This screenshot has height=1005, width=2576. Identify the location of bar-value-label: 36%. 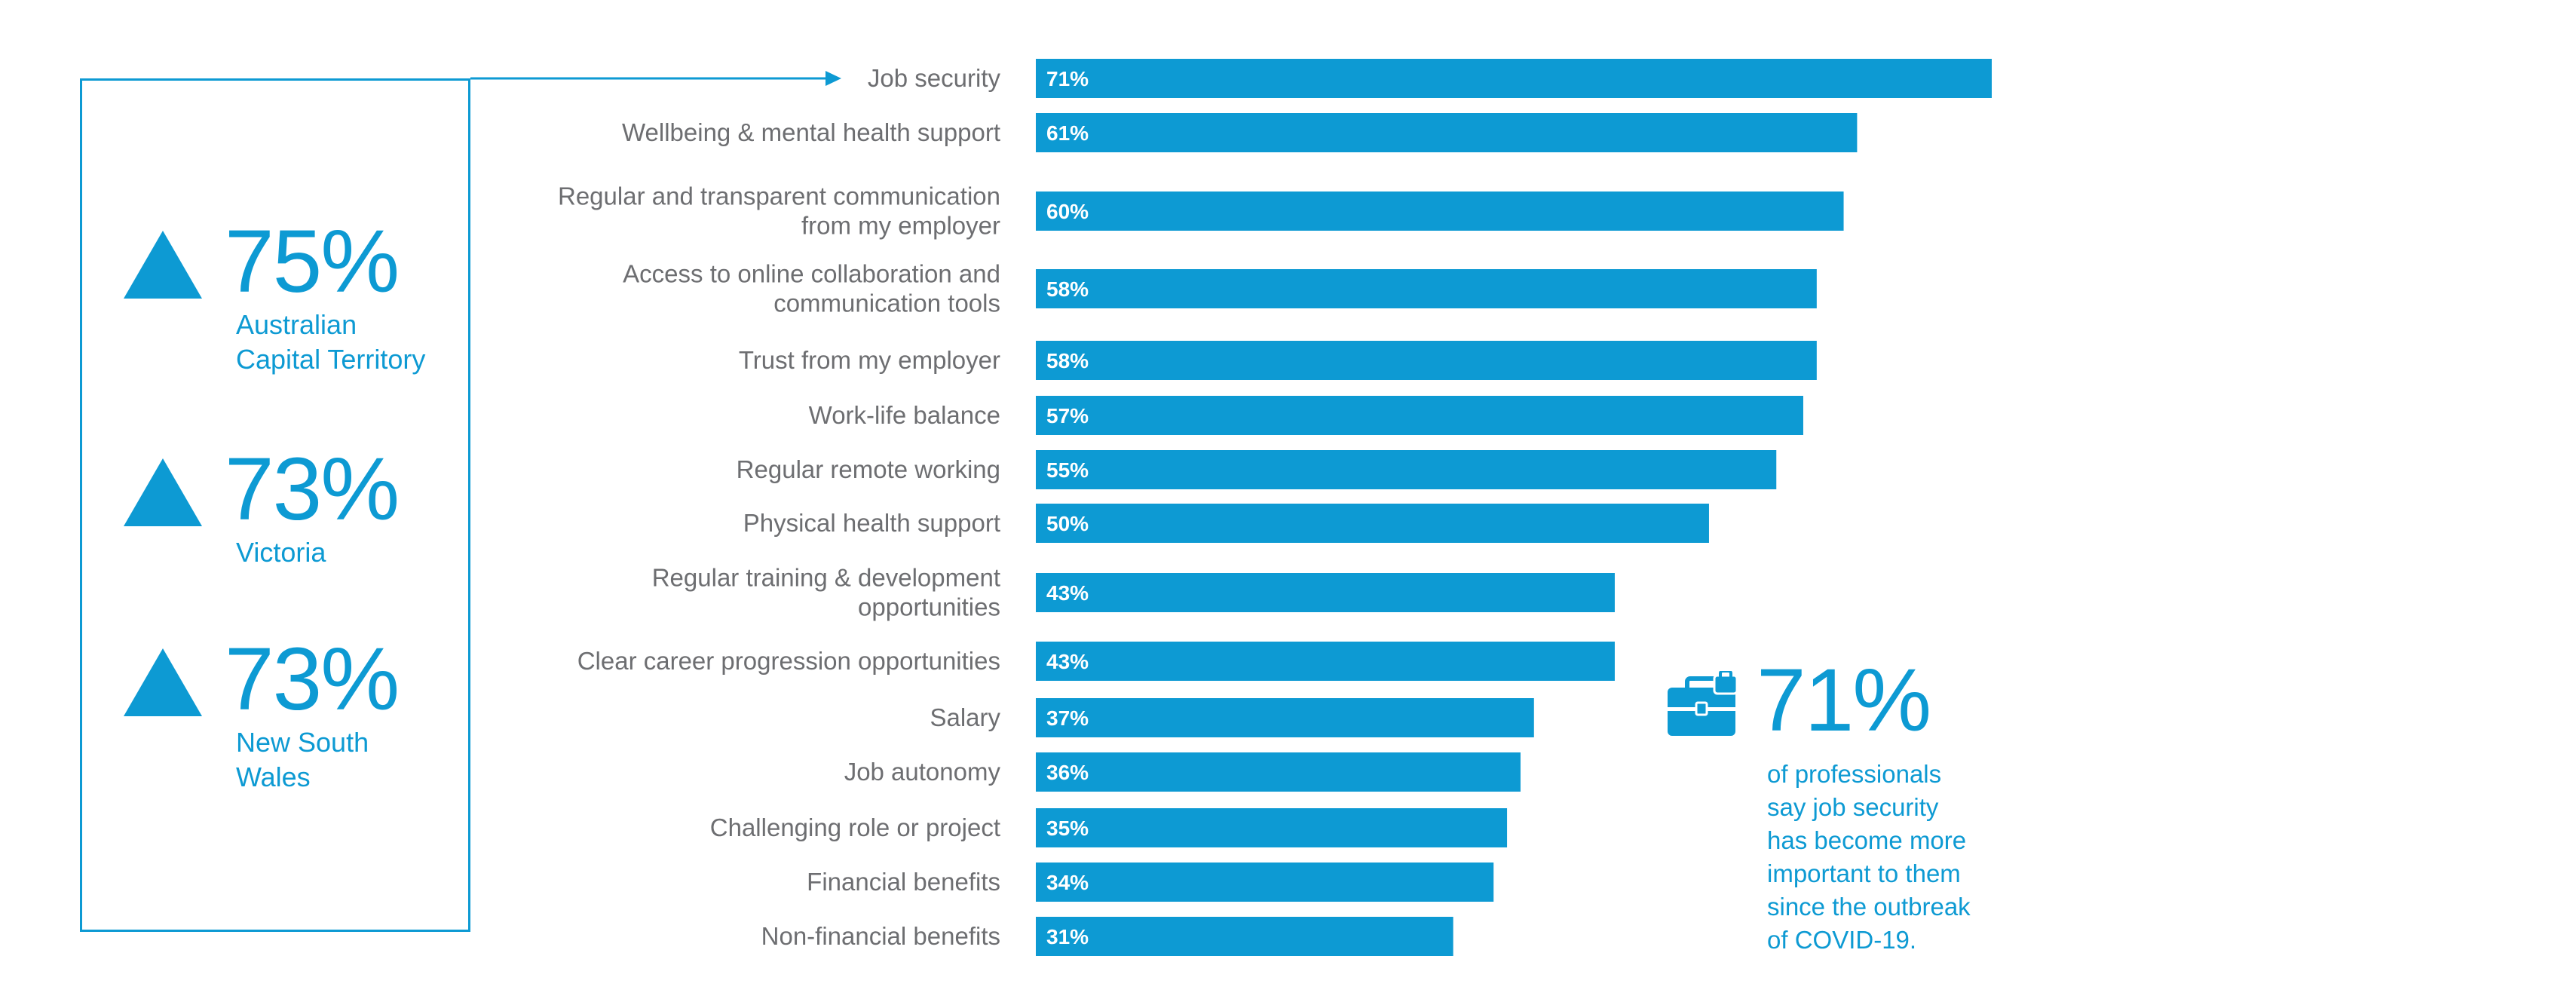
(1067, 772).